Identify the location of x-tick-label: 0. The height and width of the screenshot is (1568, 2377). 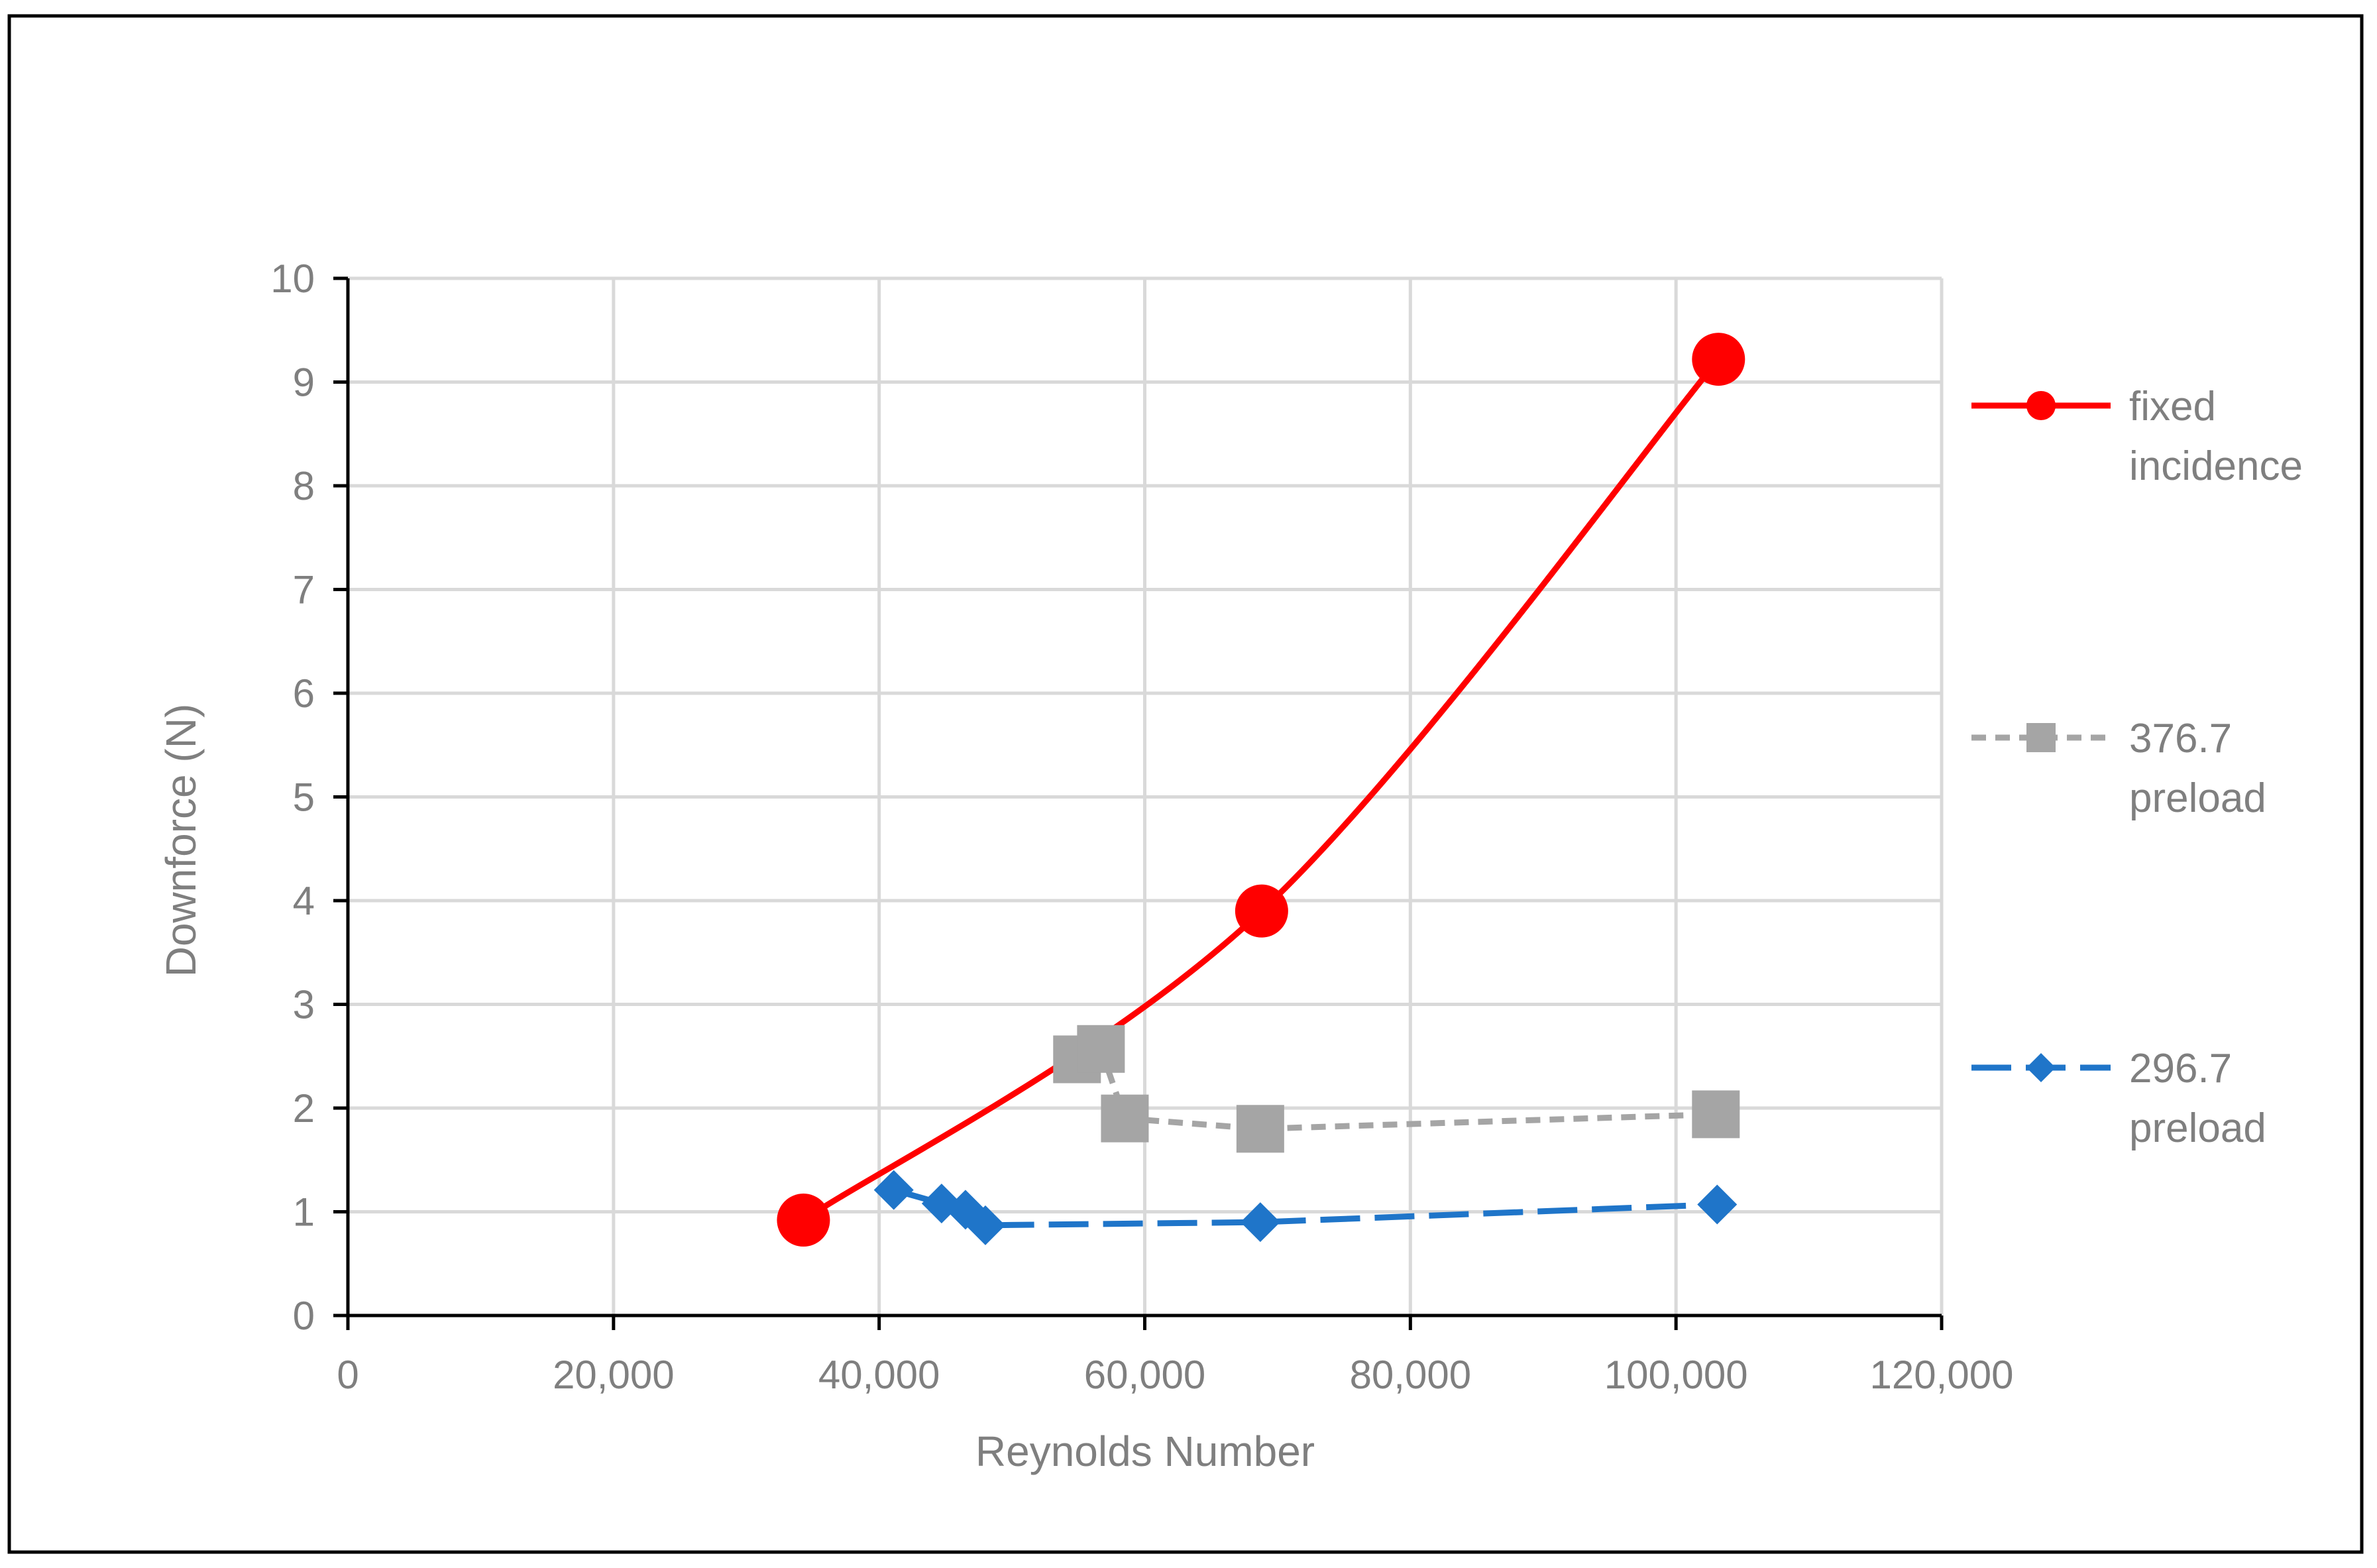
(348, 1375).